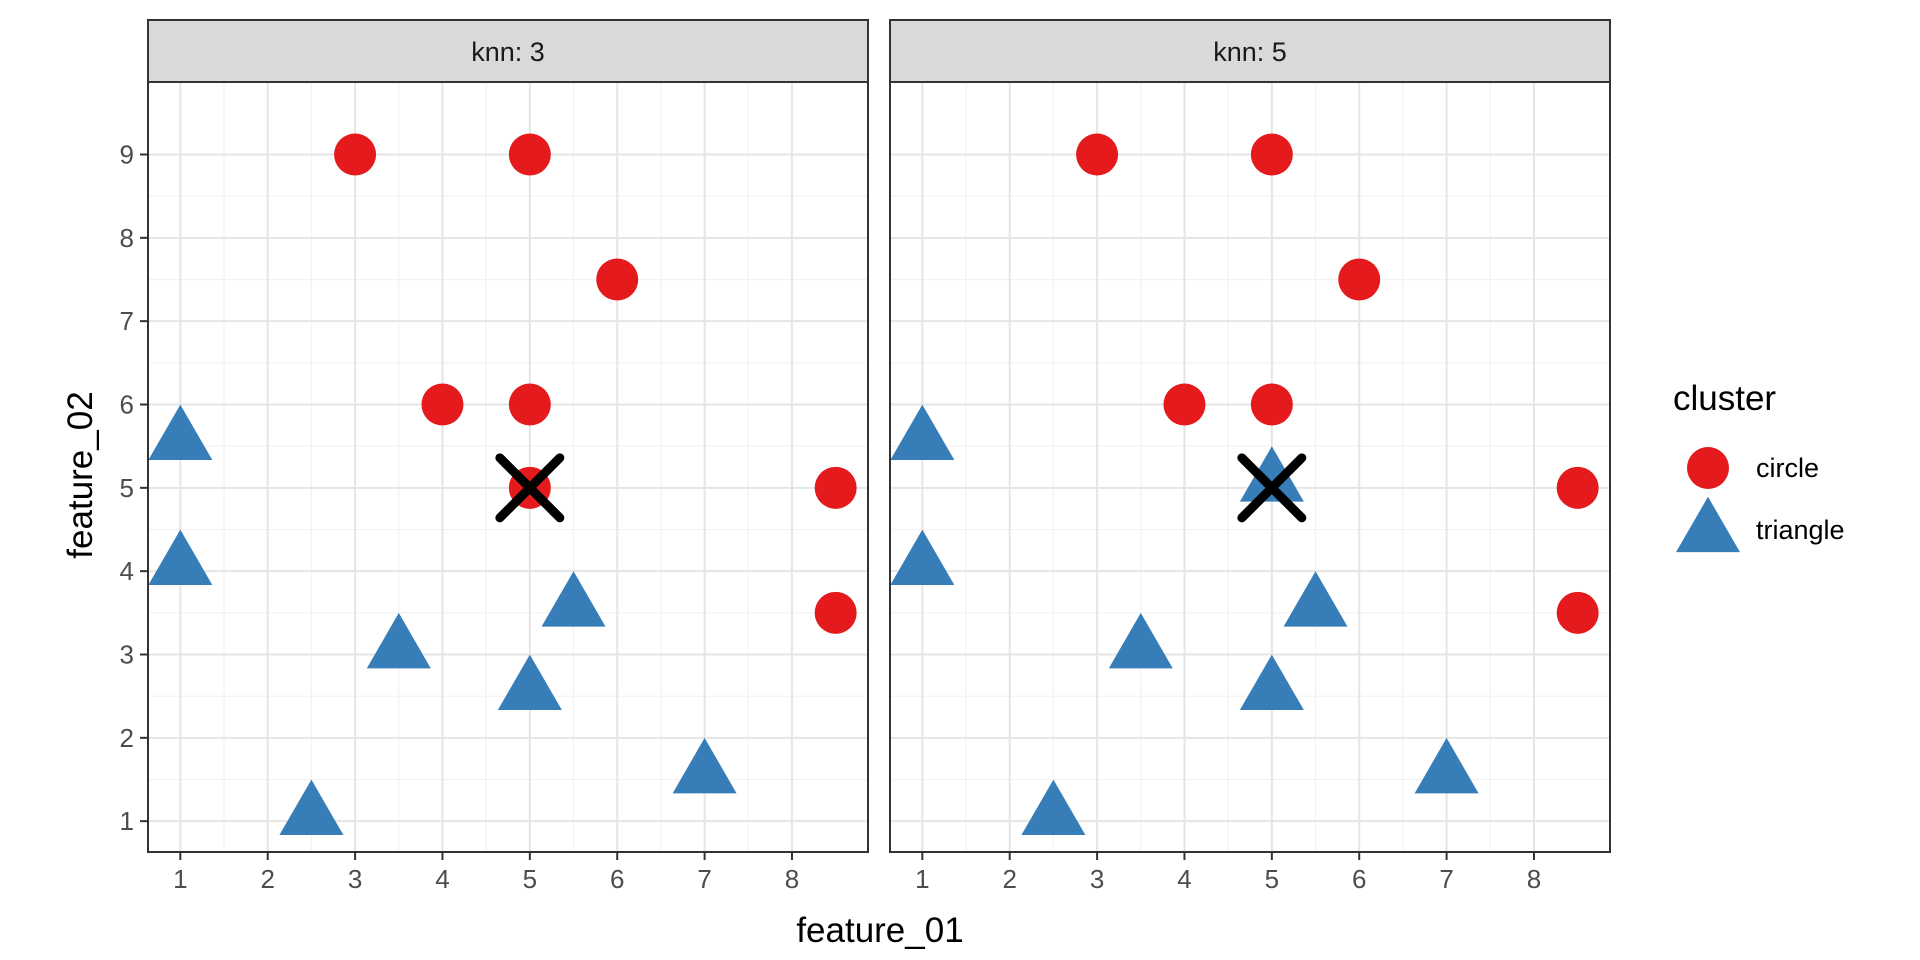  What do you see at coordinates (127, 321) in the screenshot?
I see `y-tick-label: 7` at bounding box center [127, 321].